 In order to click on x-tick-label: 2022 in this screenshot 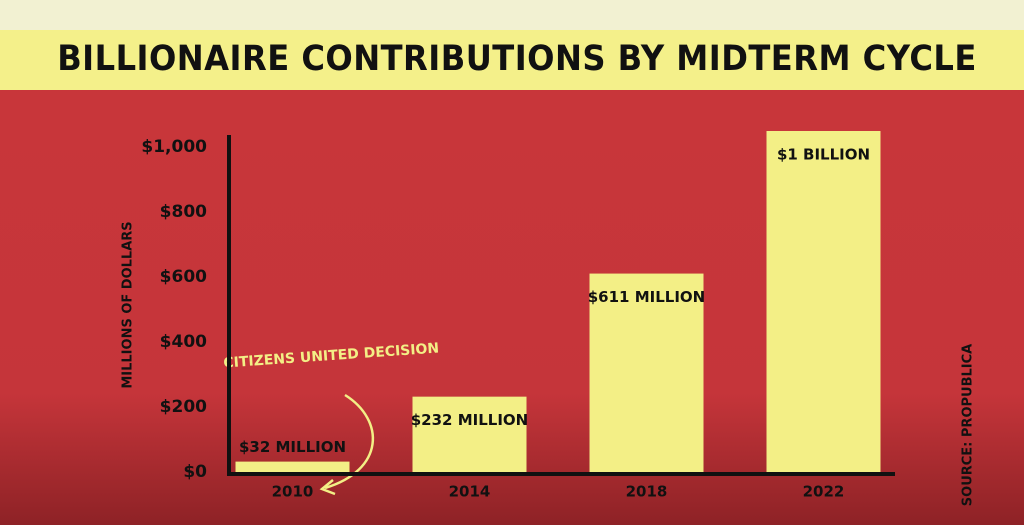, I will do `click(824, 492)`.